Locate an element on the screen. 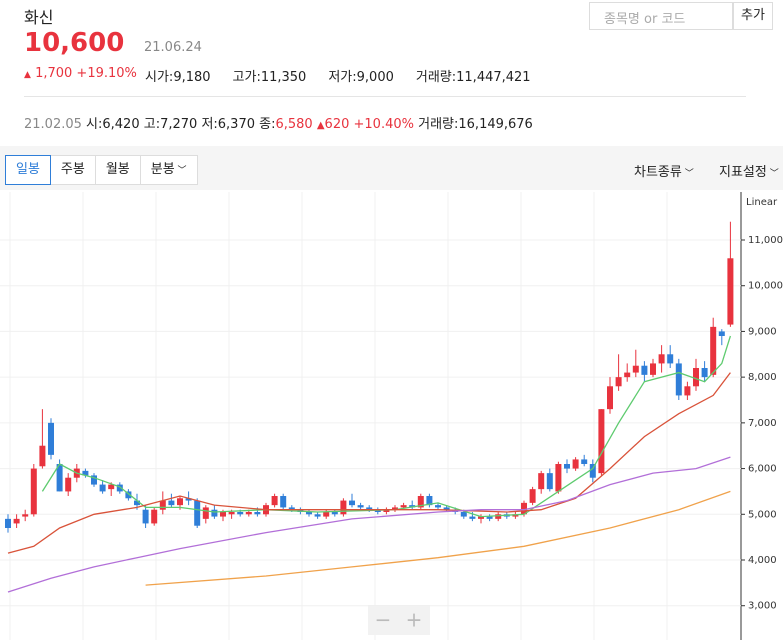  menu-label: 지표설정 is located at coordinates (743, 172).